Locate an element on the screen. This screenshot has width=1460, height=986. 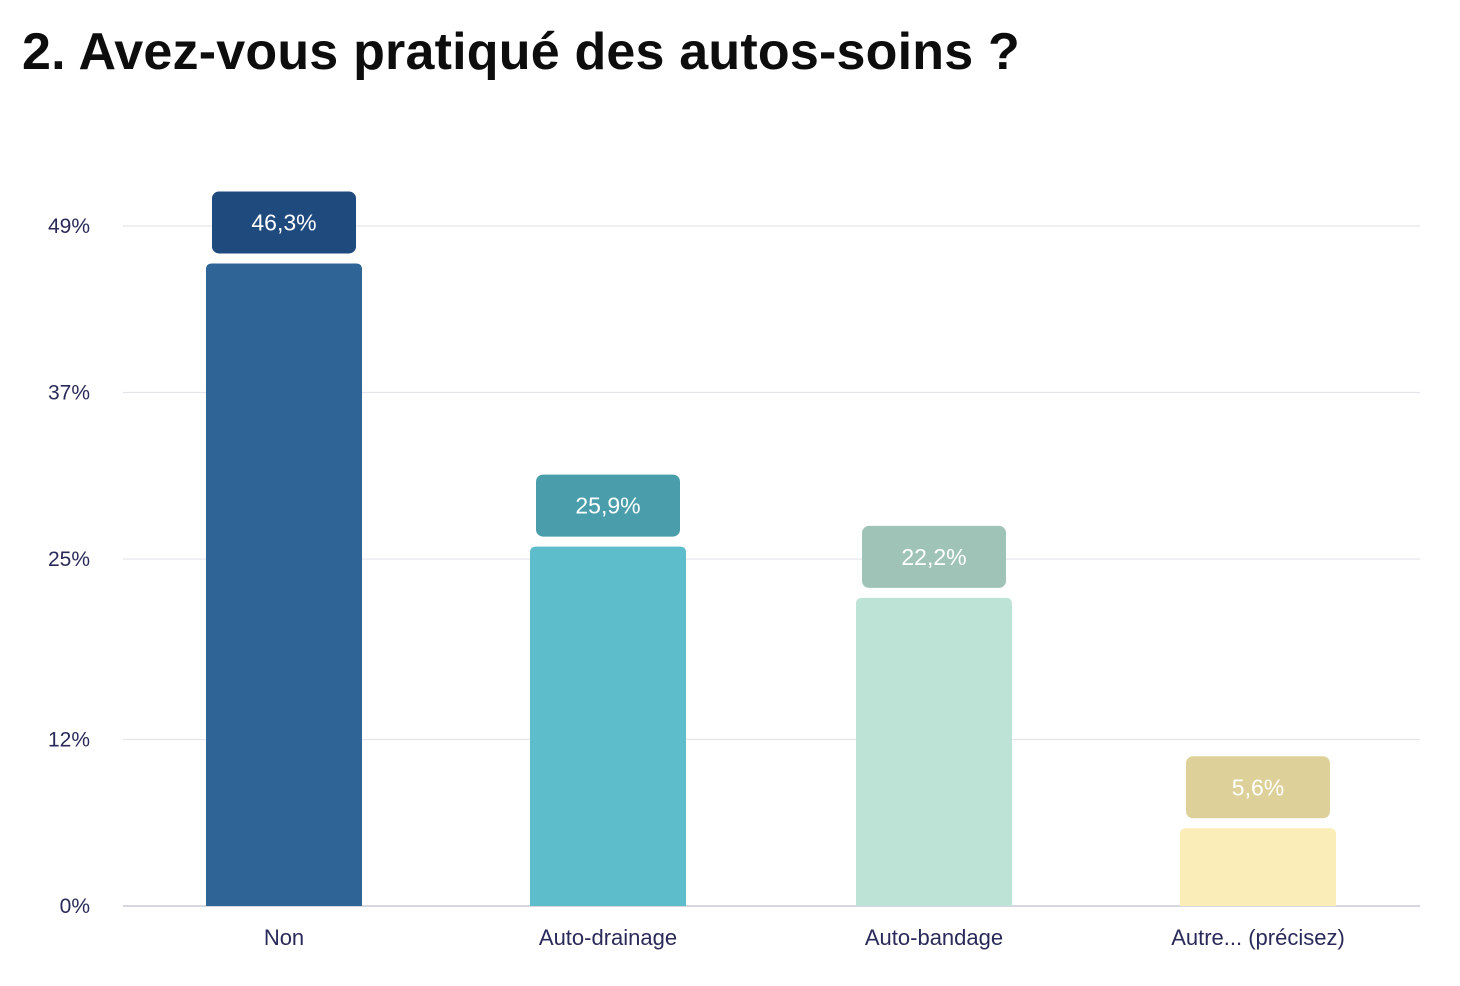
chart-title: 2. Avez-vous pratiqué des autos-soins ? is located at coordinates (521, 52).